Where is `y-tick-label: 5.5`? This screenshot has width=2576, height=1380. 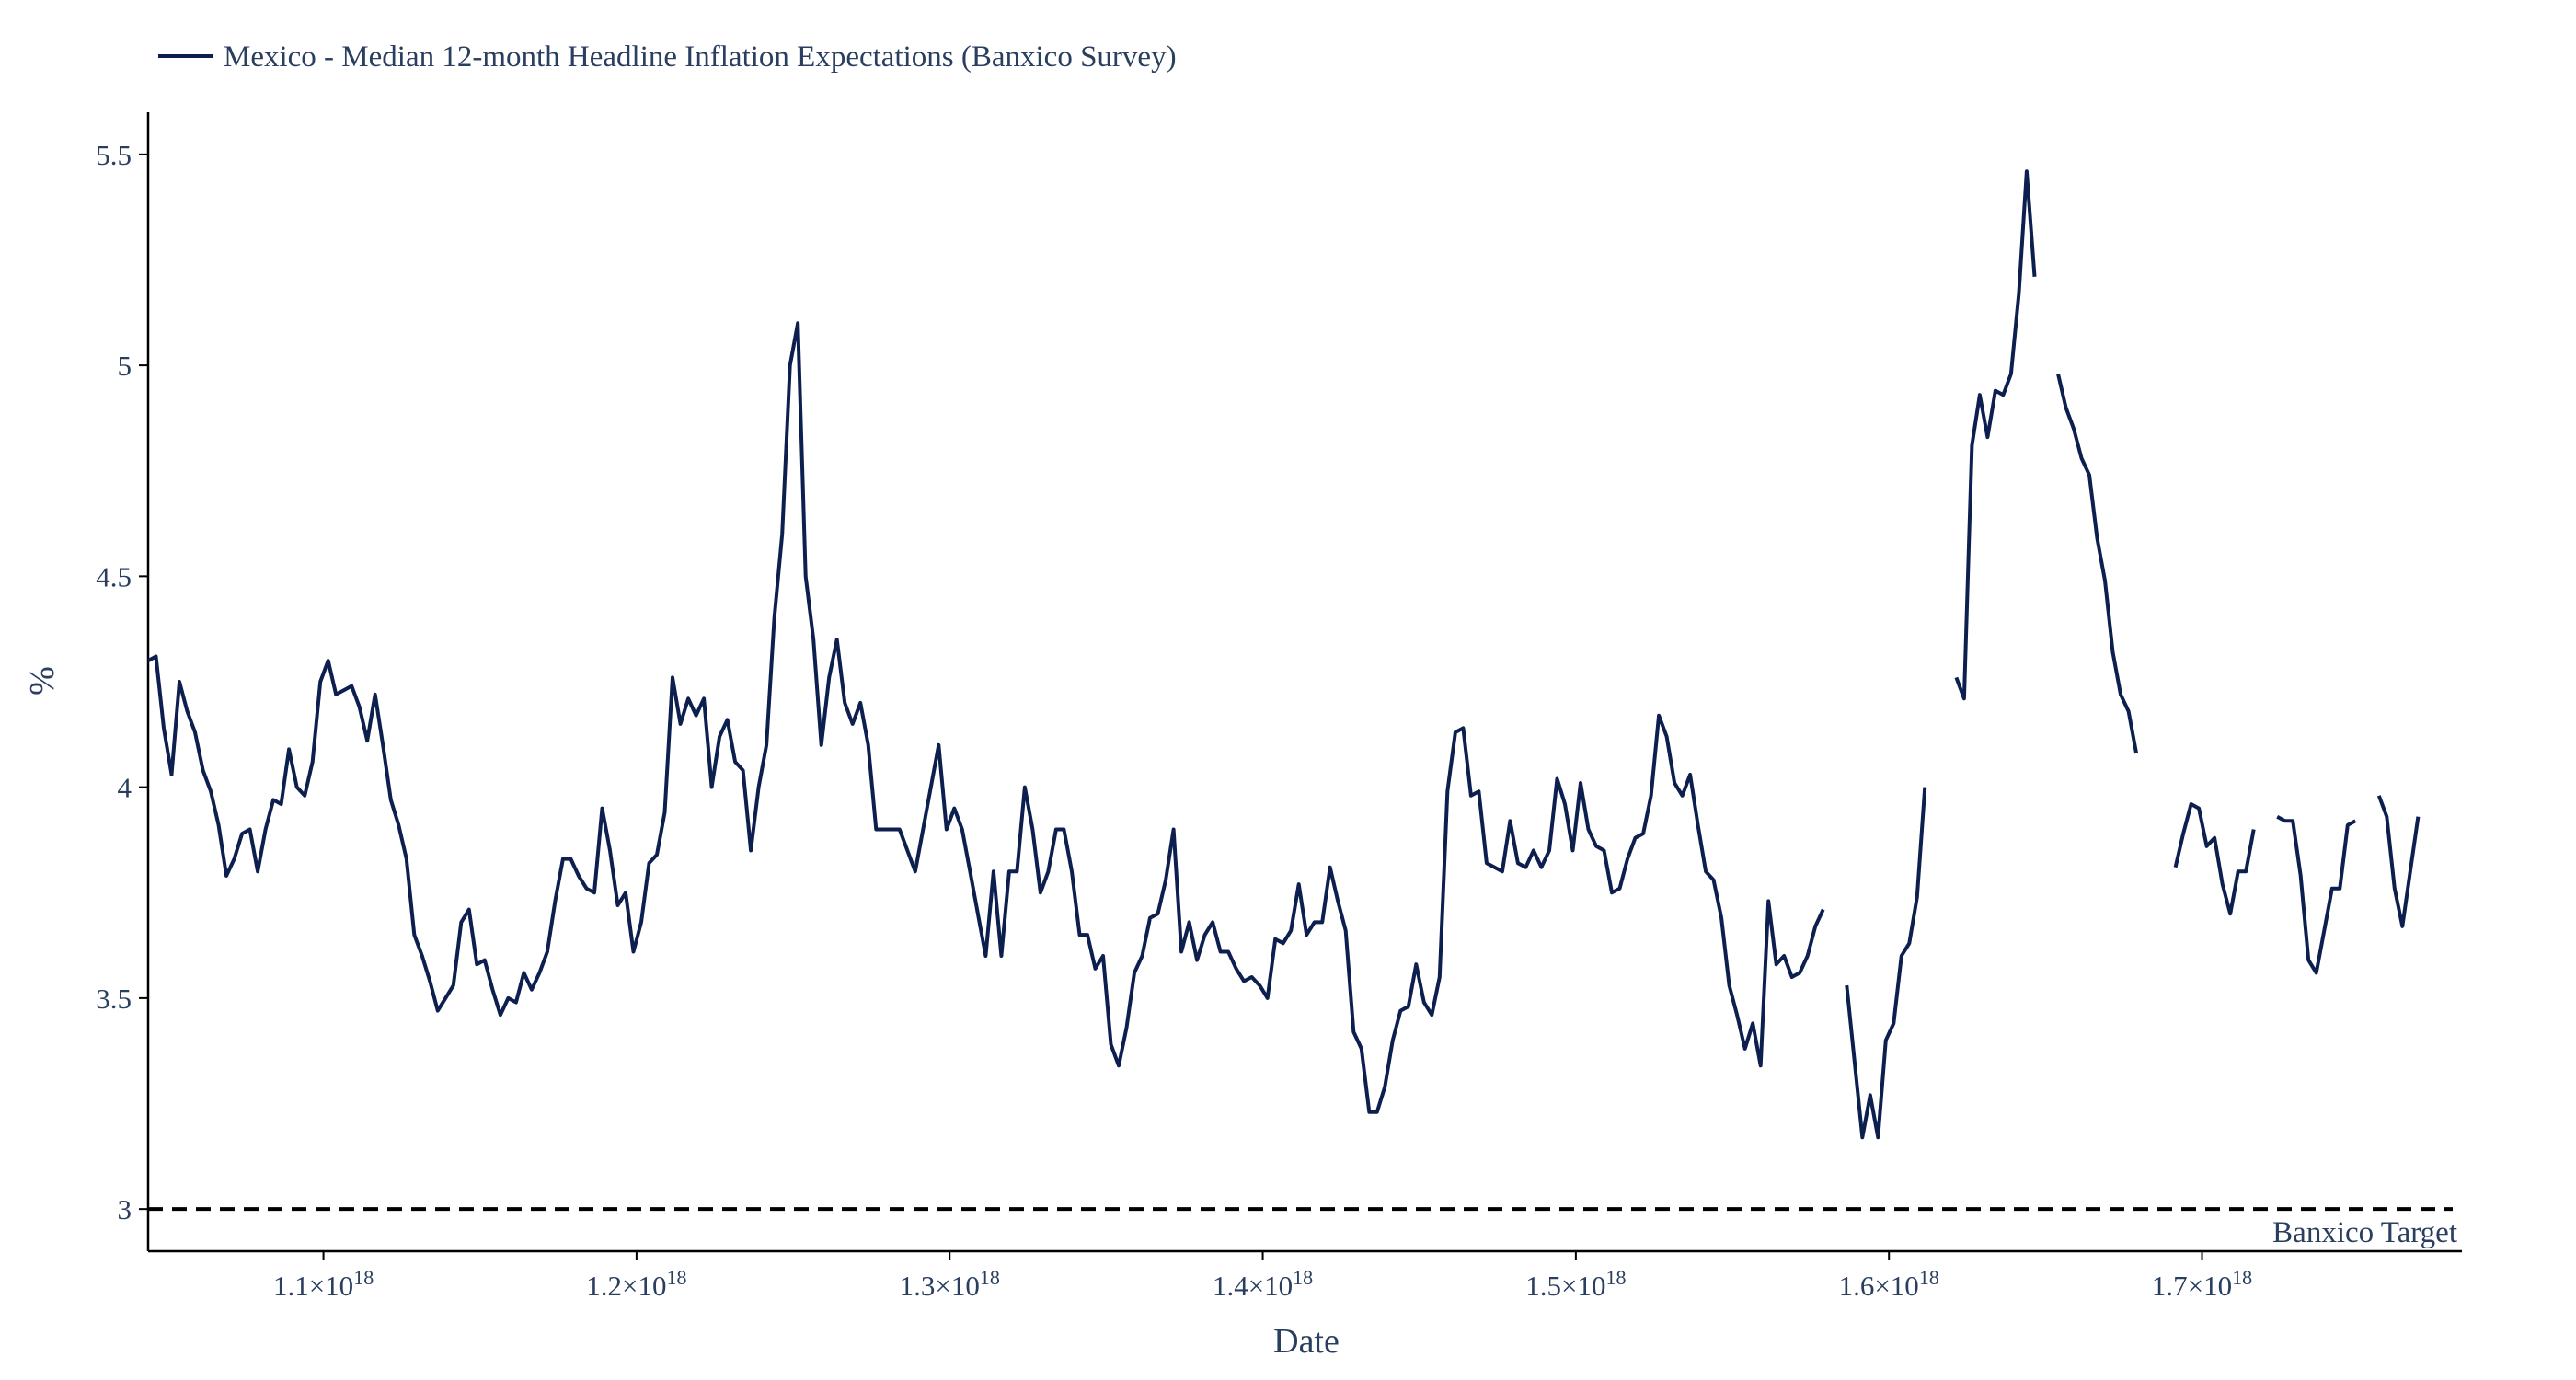 y-tick-label: 5.5 is located at coordinates (114, 155).